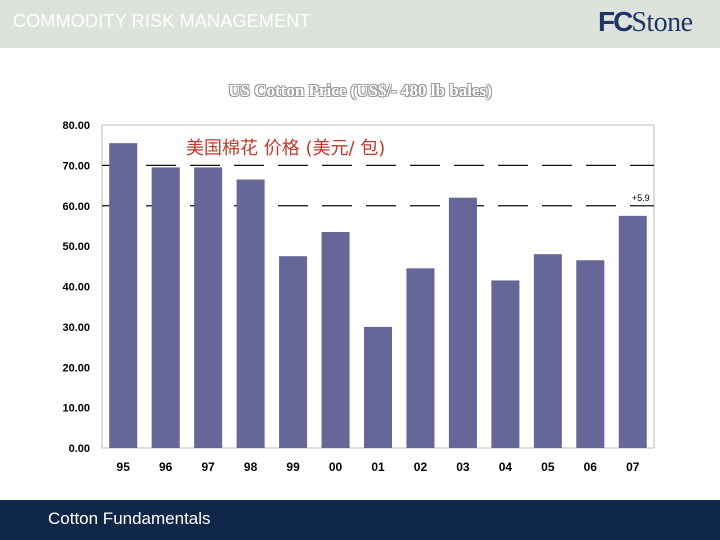 Image resolution: width=720 pixels, height=540 pixels. I want to click on x-tick-label: 96, so click(166, 467).